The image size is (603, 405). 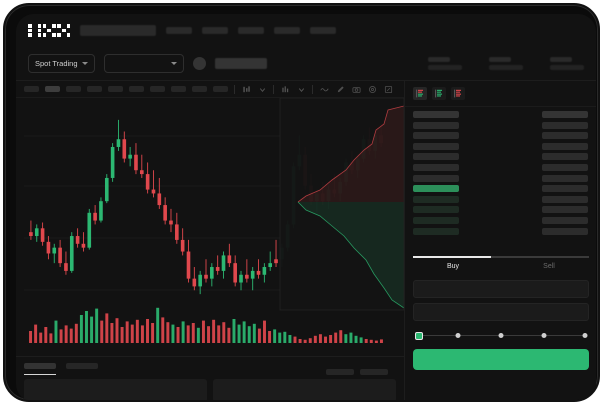 I want to click on trading-pair-selector, so click(x=143, y=63).